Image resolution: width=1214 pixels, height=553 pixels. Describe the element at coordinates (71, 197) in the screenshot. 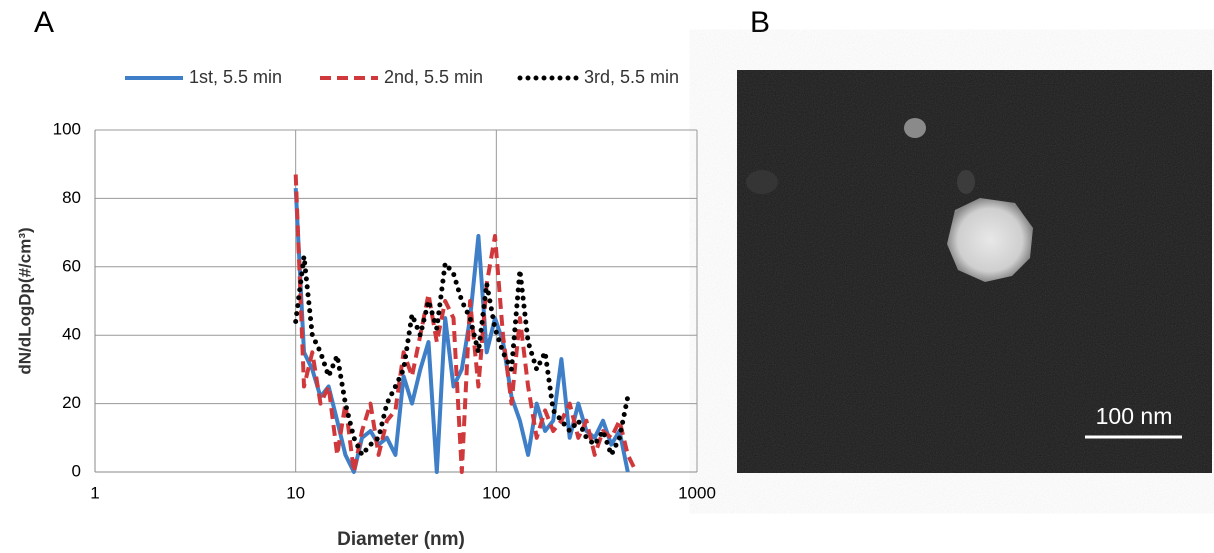

I see `y-tick-label: 80` at that location.